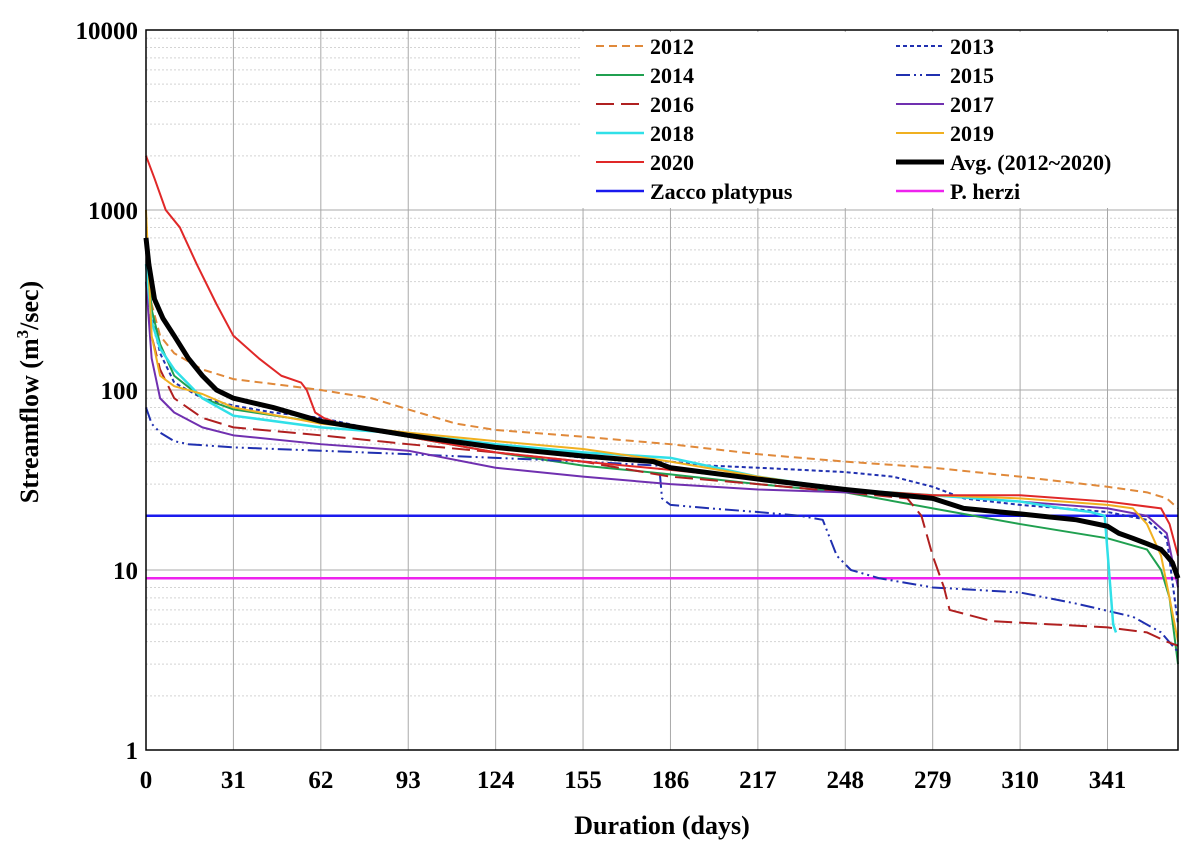 Image resolution: width=1196 pixels, height=858 pixels. What do you see at coordinates (408, 780) in the screenshot?
I see `x-tick-label: 93` at bounding box center [408, 780].